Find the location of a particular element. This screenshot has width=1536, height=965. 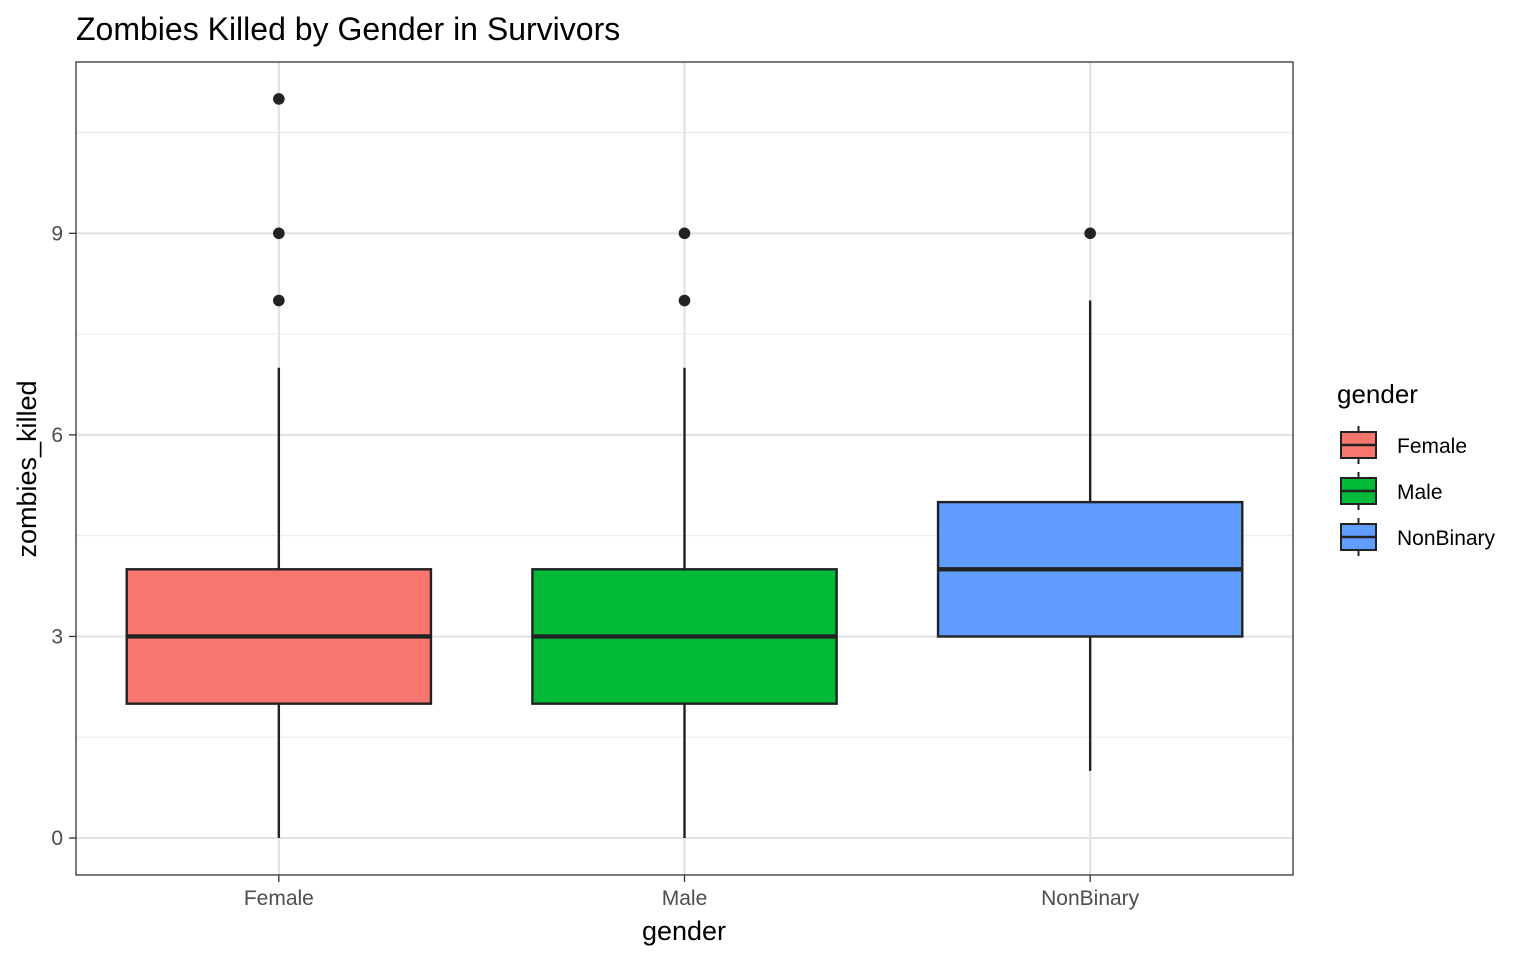

y-axis: 0 3 6 9 is located at coordinates (63, 536).